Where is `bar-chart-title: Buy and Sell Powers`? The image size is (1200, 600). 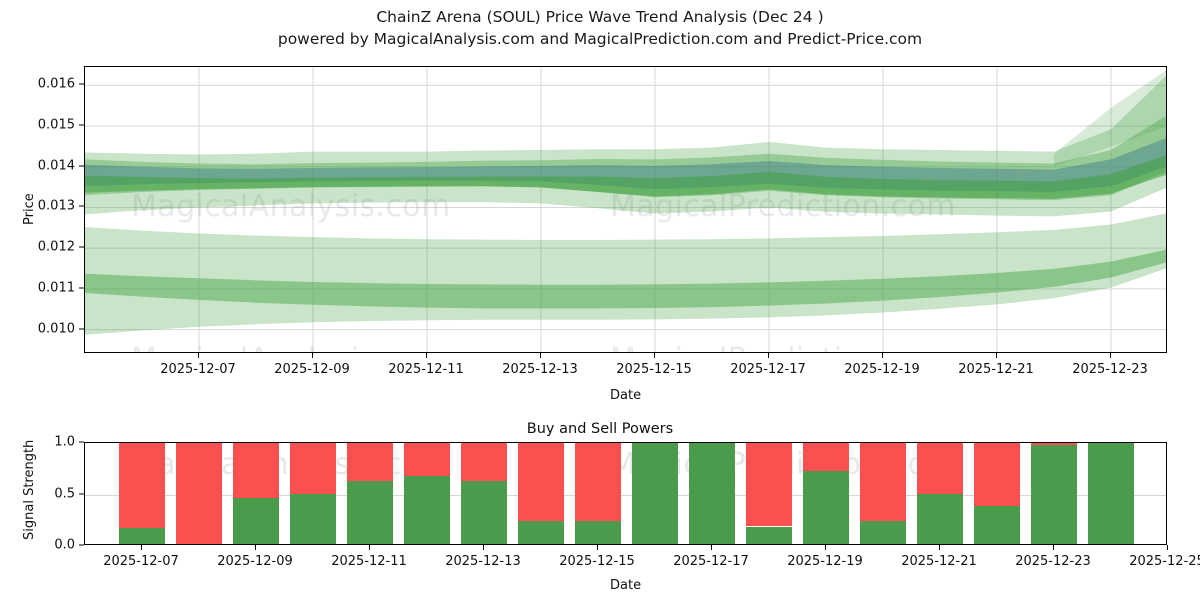
bar-chart-title: Buy and Sell Powers is located at coordinates (600, 429).